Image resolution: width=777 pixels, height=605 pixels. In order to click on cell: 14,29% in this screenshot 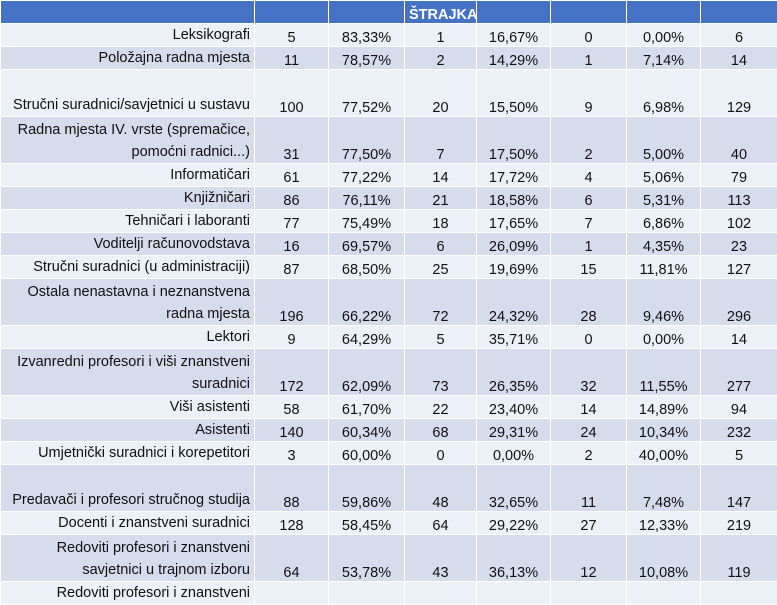, I will do `click(514, 58)`.